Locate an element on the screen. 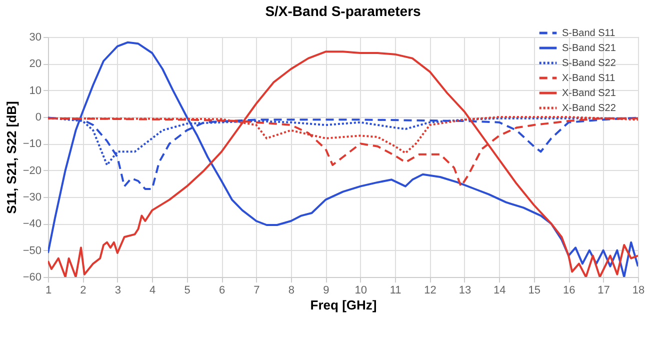 Image resolution: width=665 pixels, height=345 pixels. legend-label: S-Band S21 is located at coordinates (589, 48).